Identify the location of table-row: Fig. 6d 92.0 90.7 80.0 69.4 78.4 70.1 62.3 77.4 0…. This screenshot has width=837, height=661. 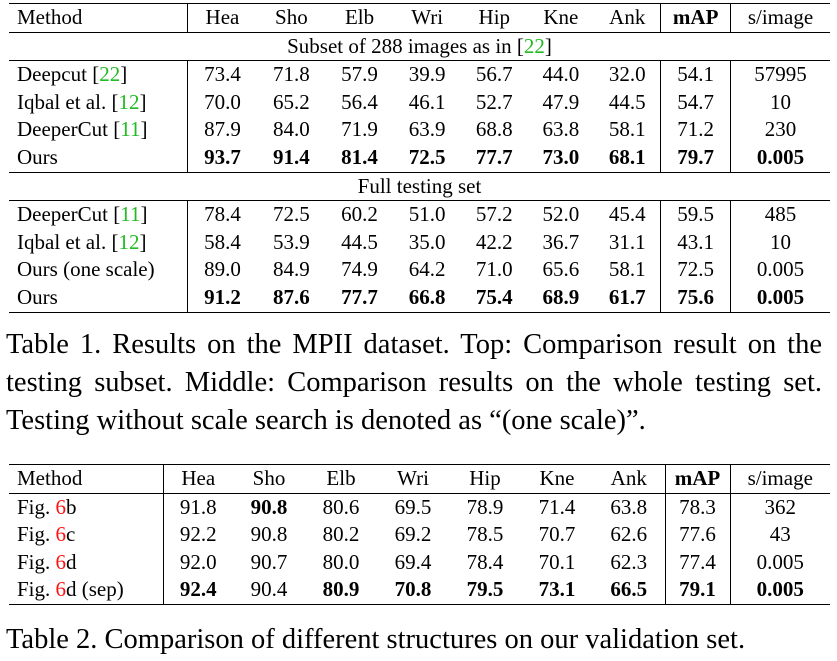
(419, 562).